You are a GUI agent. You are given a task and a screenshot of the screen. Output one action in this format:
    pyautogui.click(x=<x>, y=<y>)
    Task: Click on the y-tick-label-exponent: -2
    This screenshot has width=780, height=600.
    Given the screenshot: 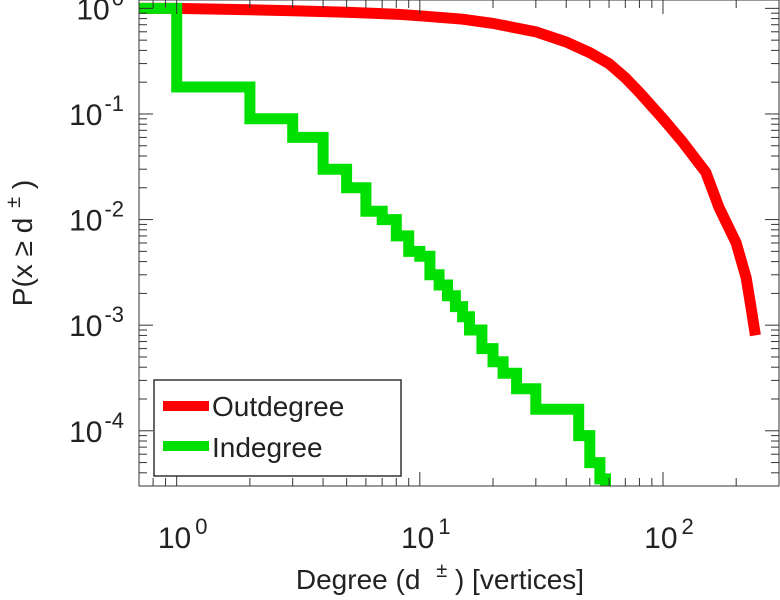 What is the action you would take?
    pyautogui.click(x=114, y=209)
    